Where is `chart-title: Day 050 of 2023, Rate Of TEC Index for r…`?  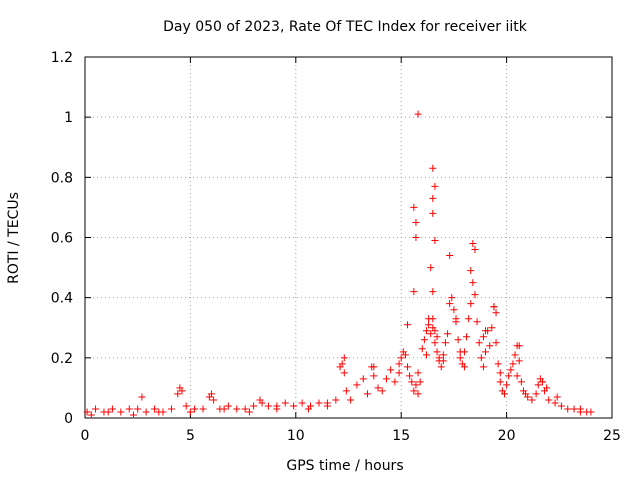 chart-title: Day 050 of 2023, Rate Of TEC Index for r… is located at coordinates (345, 27).